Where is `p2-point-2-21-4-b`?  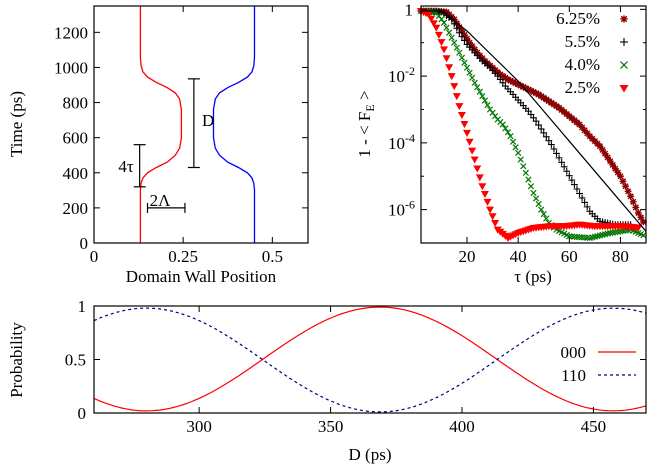
p2-point-2-21-4-b is located at coordinates (641, 234).